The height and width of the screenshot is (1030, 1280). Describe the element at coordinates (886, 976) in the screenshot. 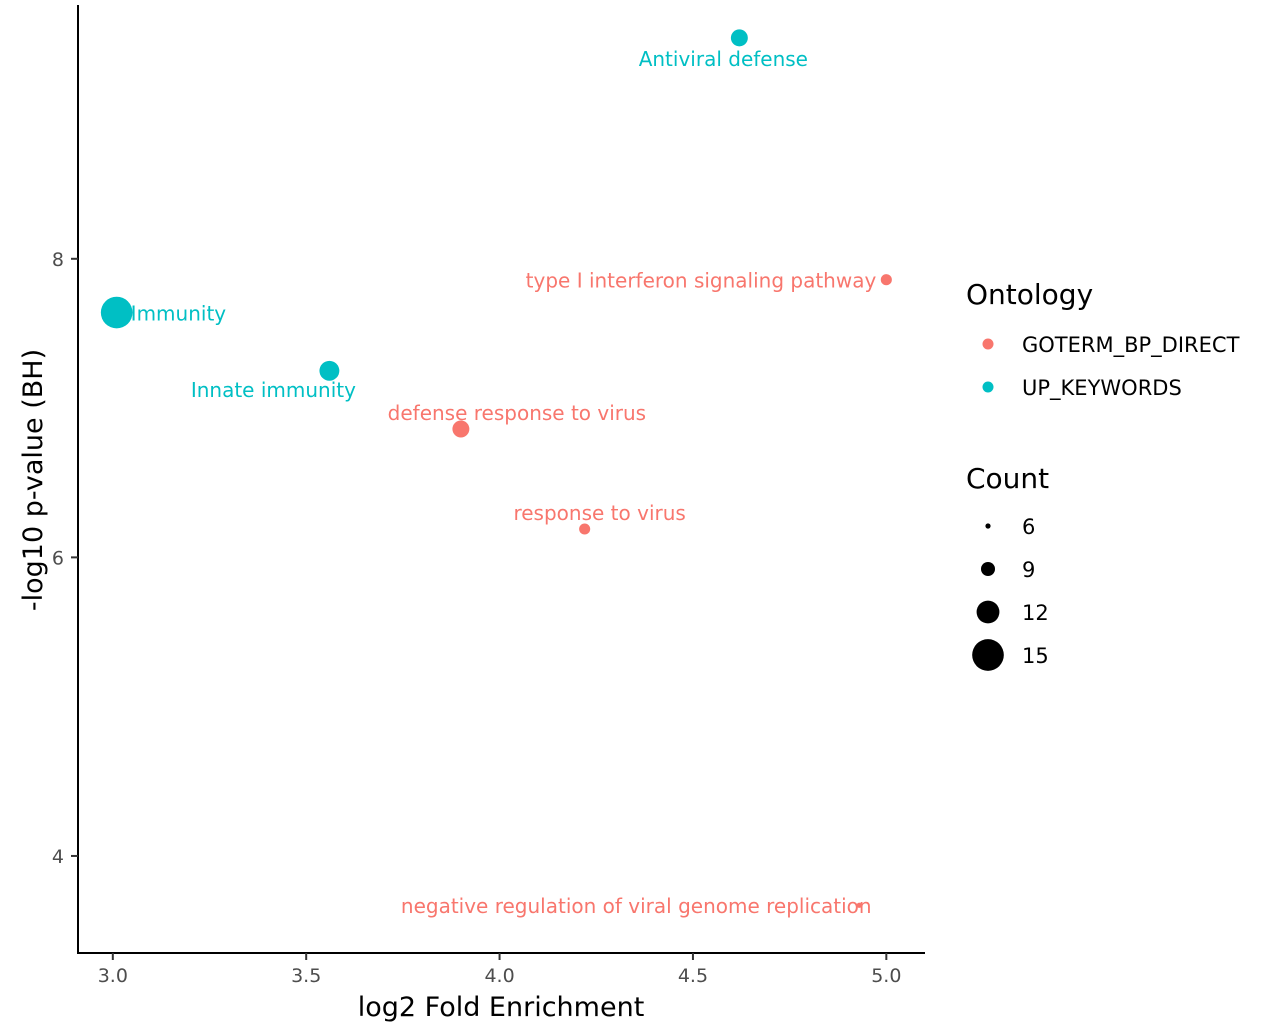

I see `x-tick-label: 5.0` at that location.